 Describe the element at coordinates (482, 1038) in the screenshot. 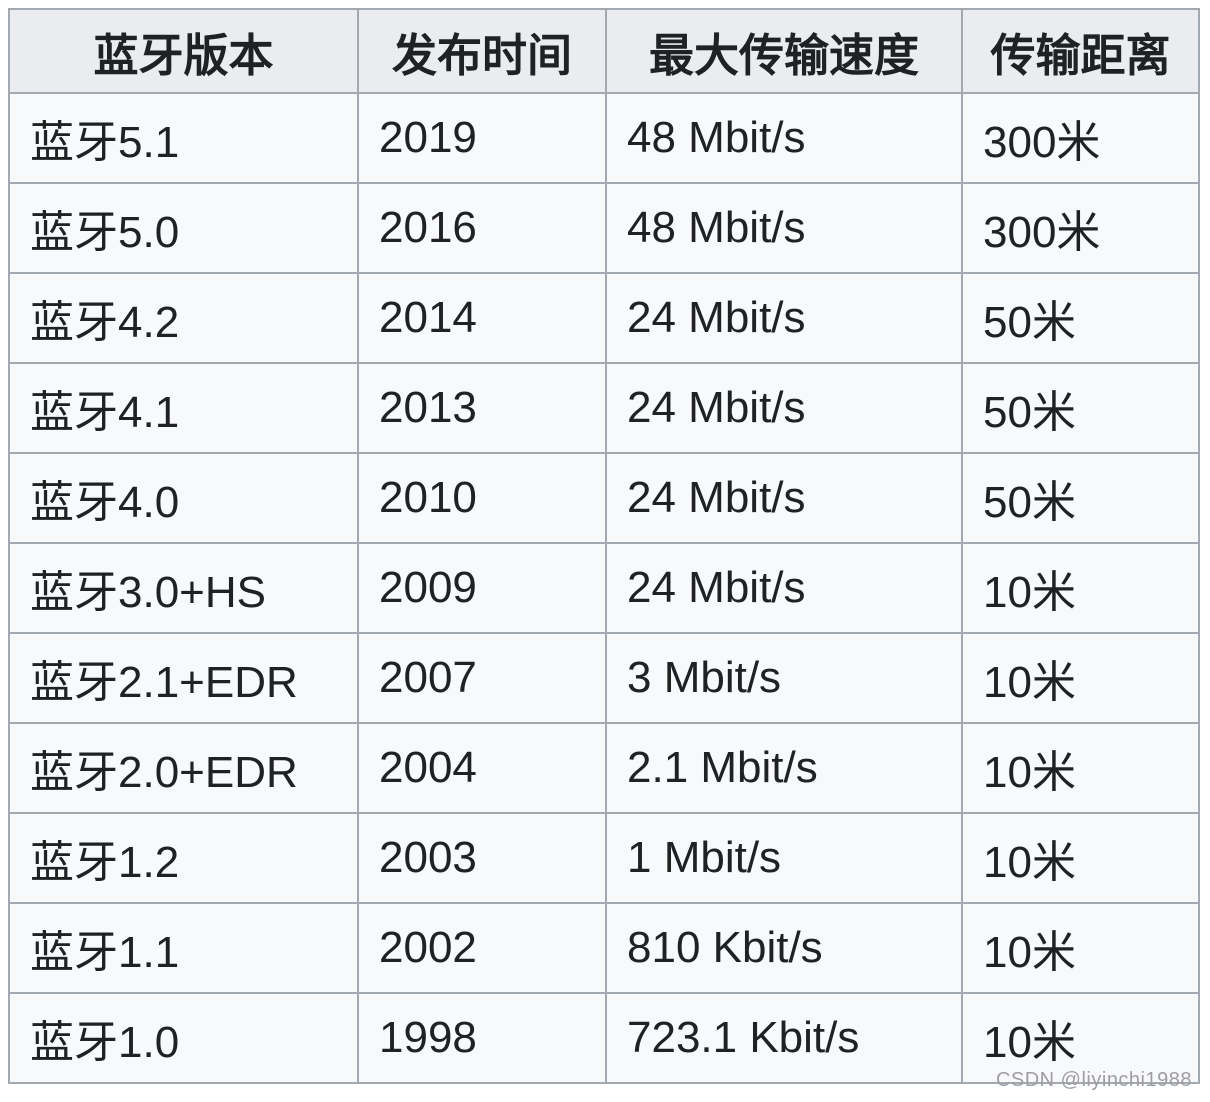

I see `cell-year: 1998` at that location.